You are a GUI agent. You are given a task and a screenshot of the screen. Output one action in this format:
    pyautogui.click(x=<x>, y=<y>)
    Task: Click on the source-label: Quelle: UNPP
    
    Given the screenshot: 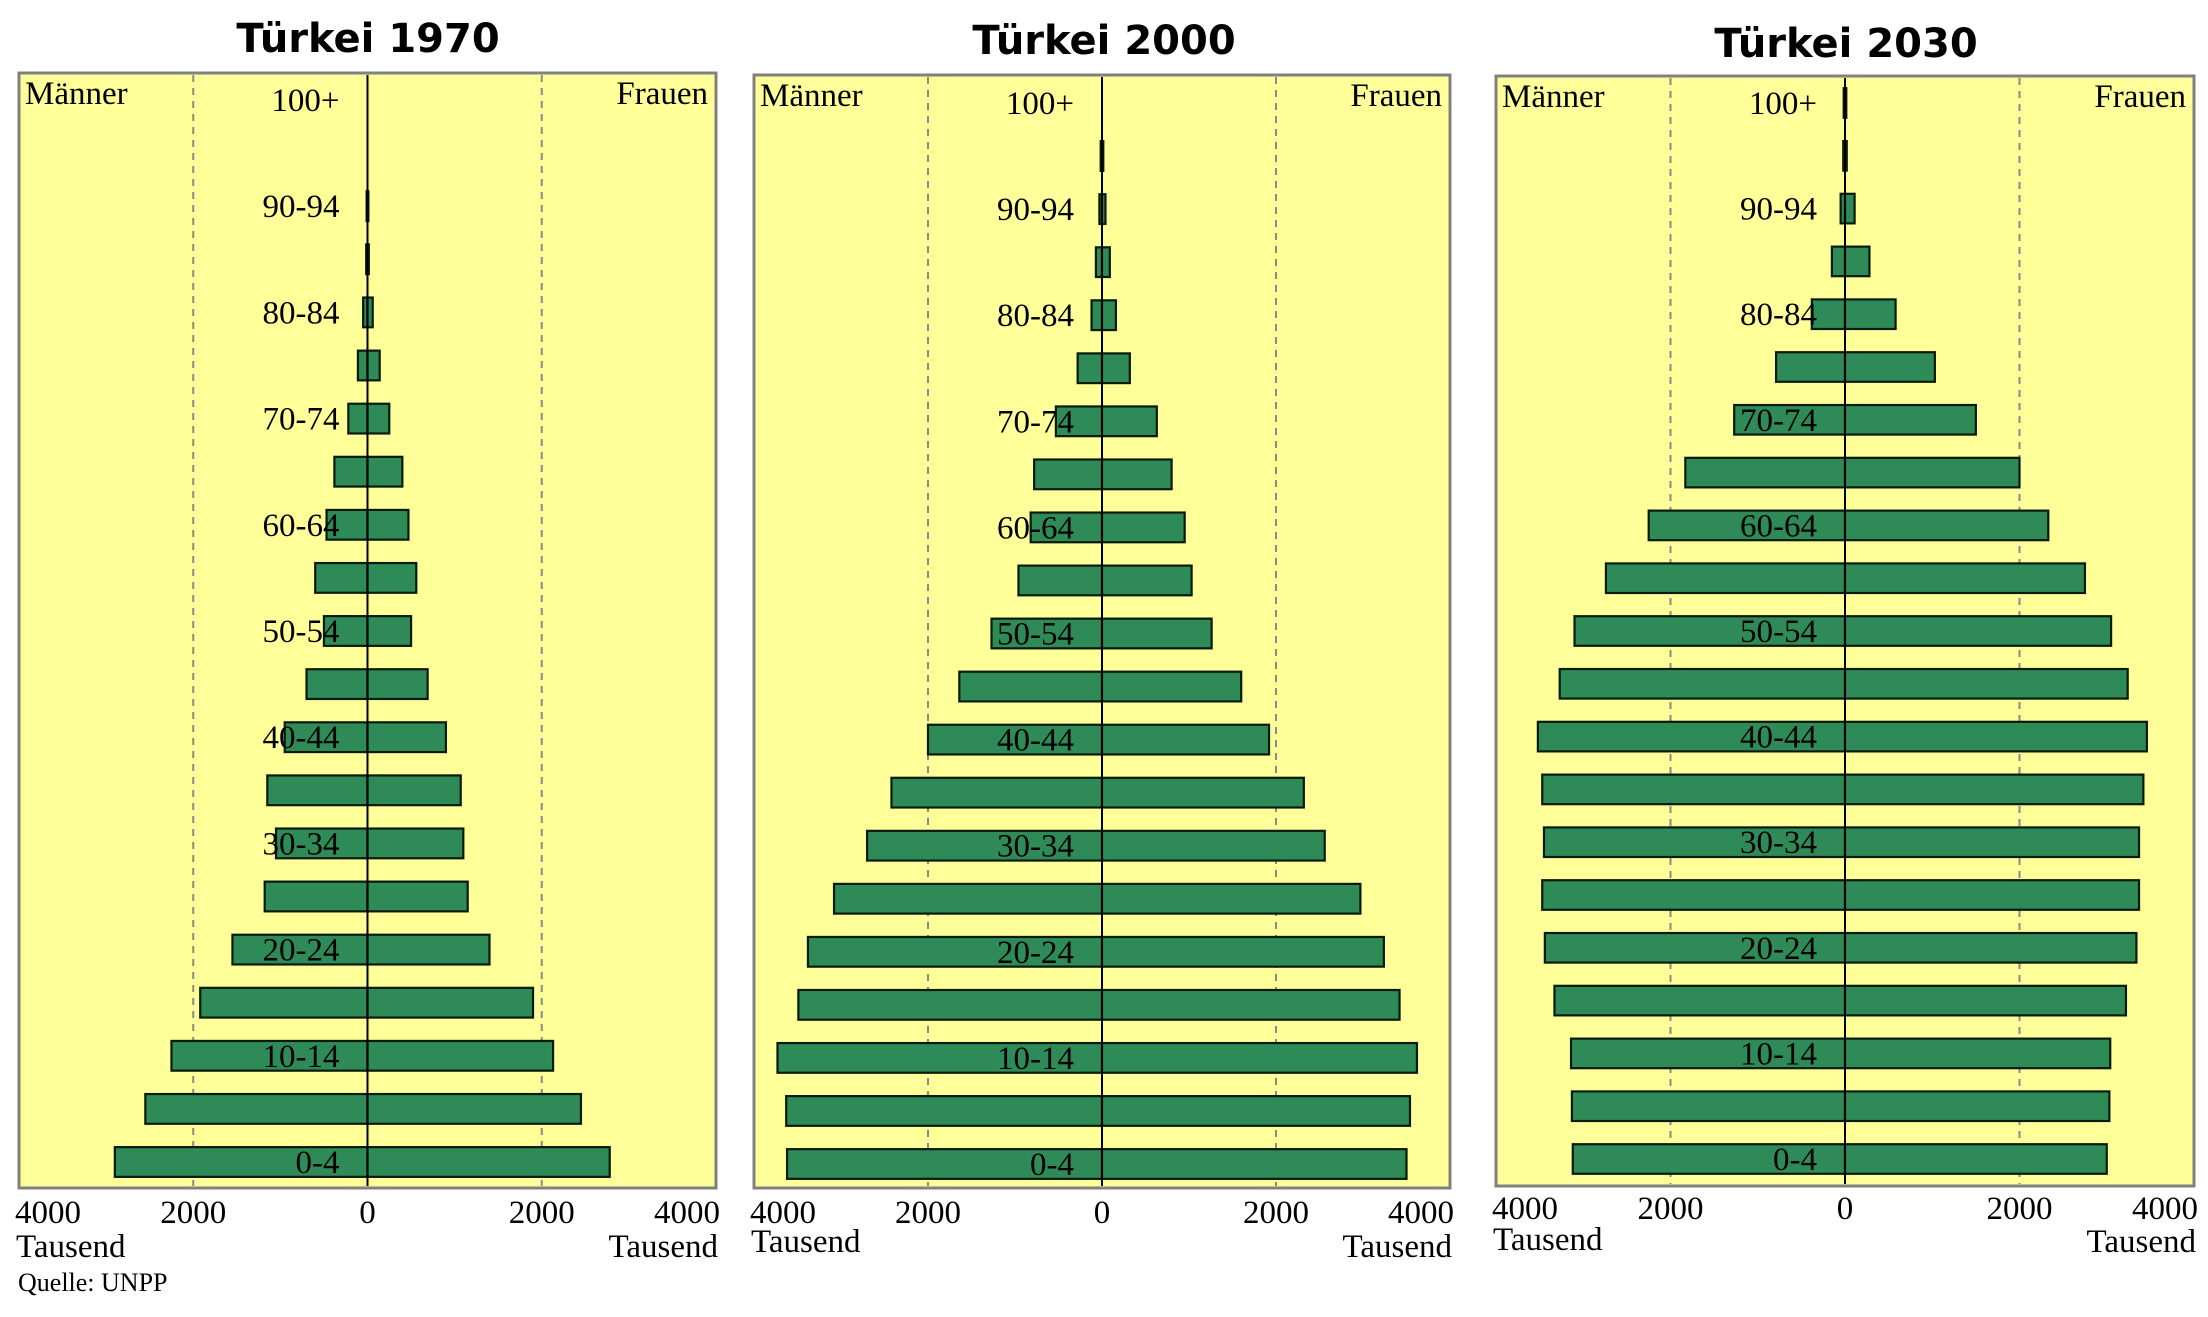 What is the action you would take?
    pyautogui.click(x=93, y=1282)
    